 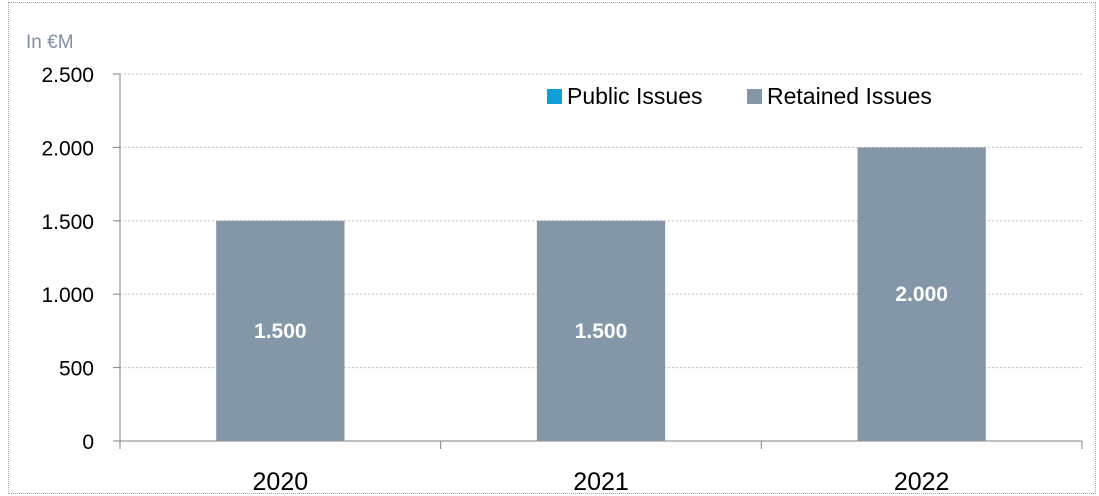 What do you see at coordinates (67, 295) in the screenshot?
I see `y-tick-label: 1.000` at bounding box center [67, 295].